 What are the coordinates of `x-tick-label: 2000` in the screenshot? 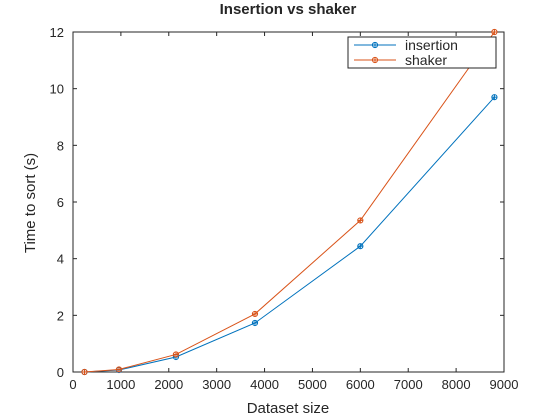 It's located at (168, 384).